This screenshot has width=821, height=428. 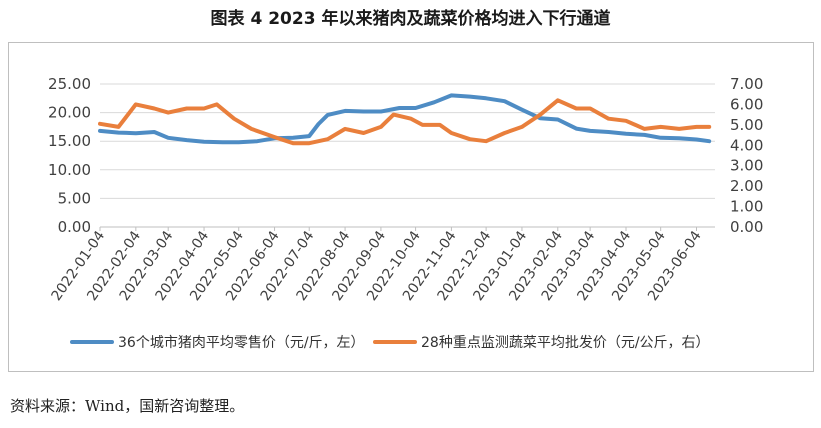 What do you see at coordinates (746, 84) in the screenshot?
I see `y-right-tick-label: 7.00` at bounding box center [746, 84].